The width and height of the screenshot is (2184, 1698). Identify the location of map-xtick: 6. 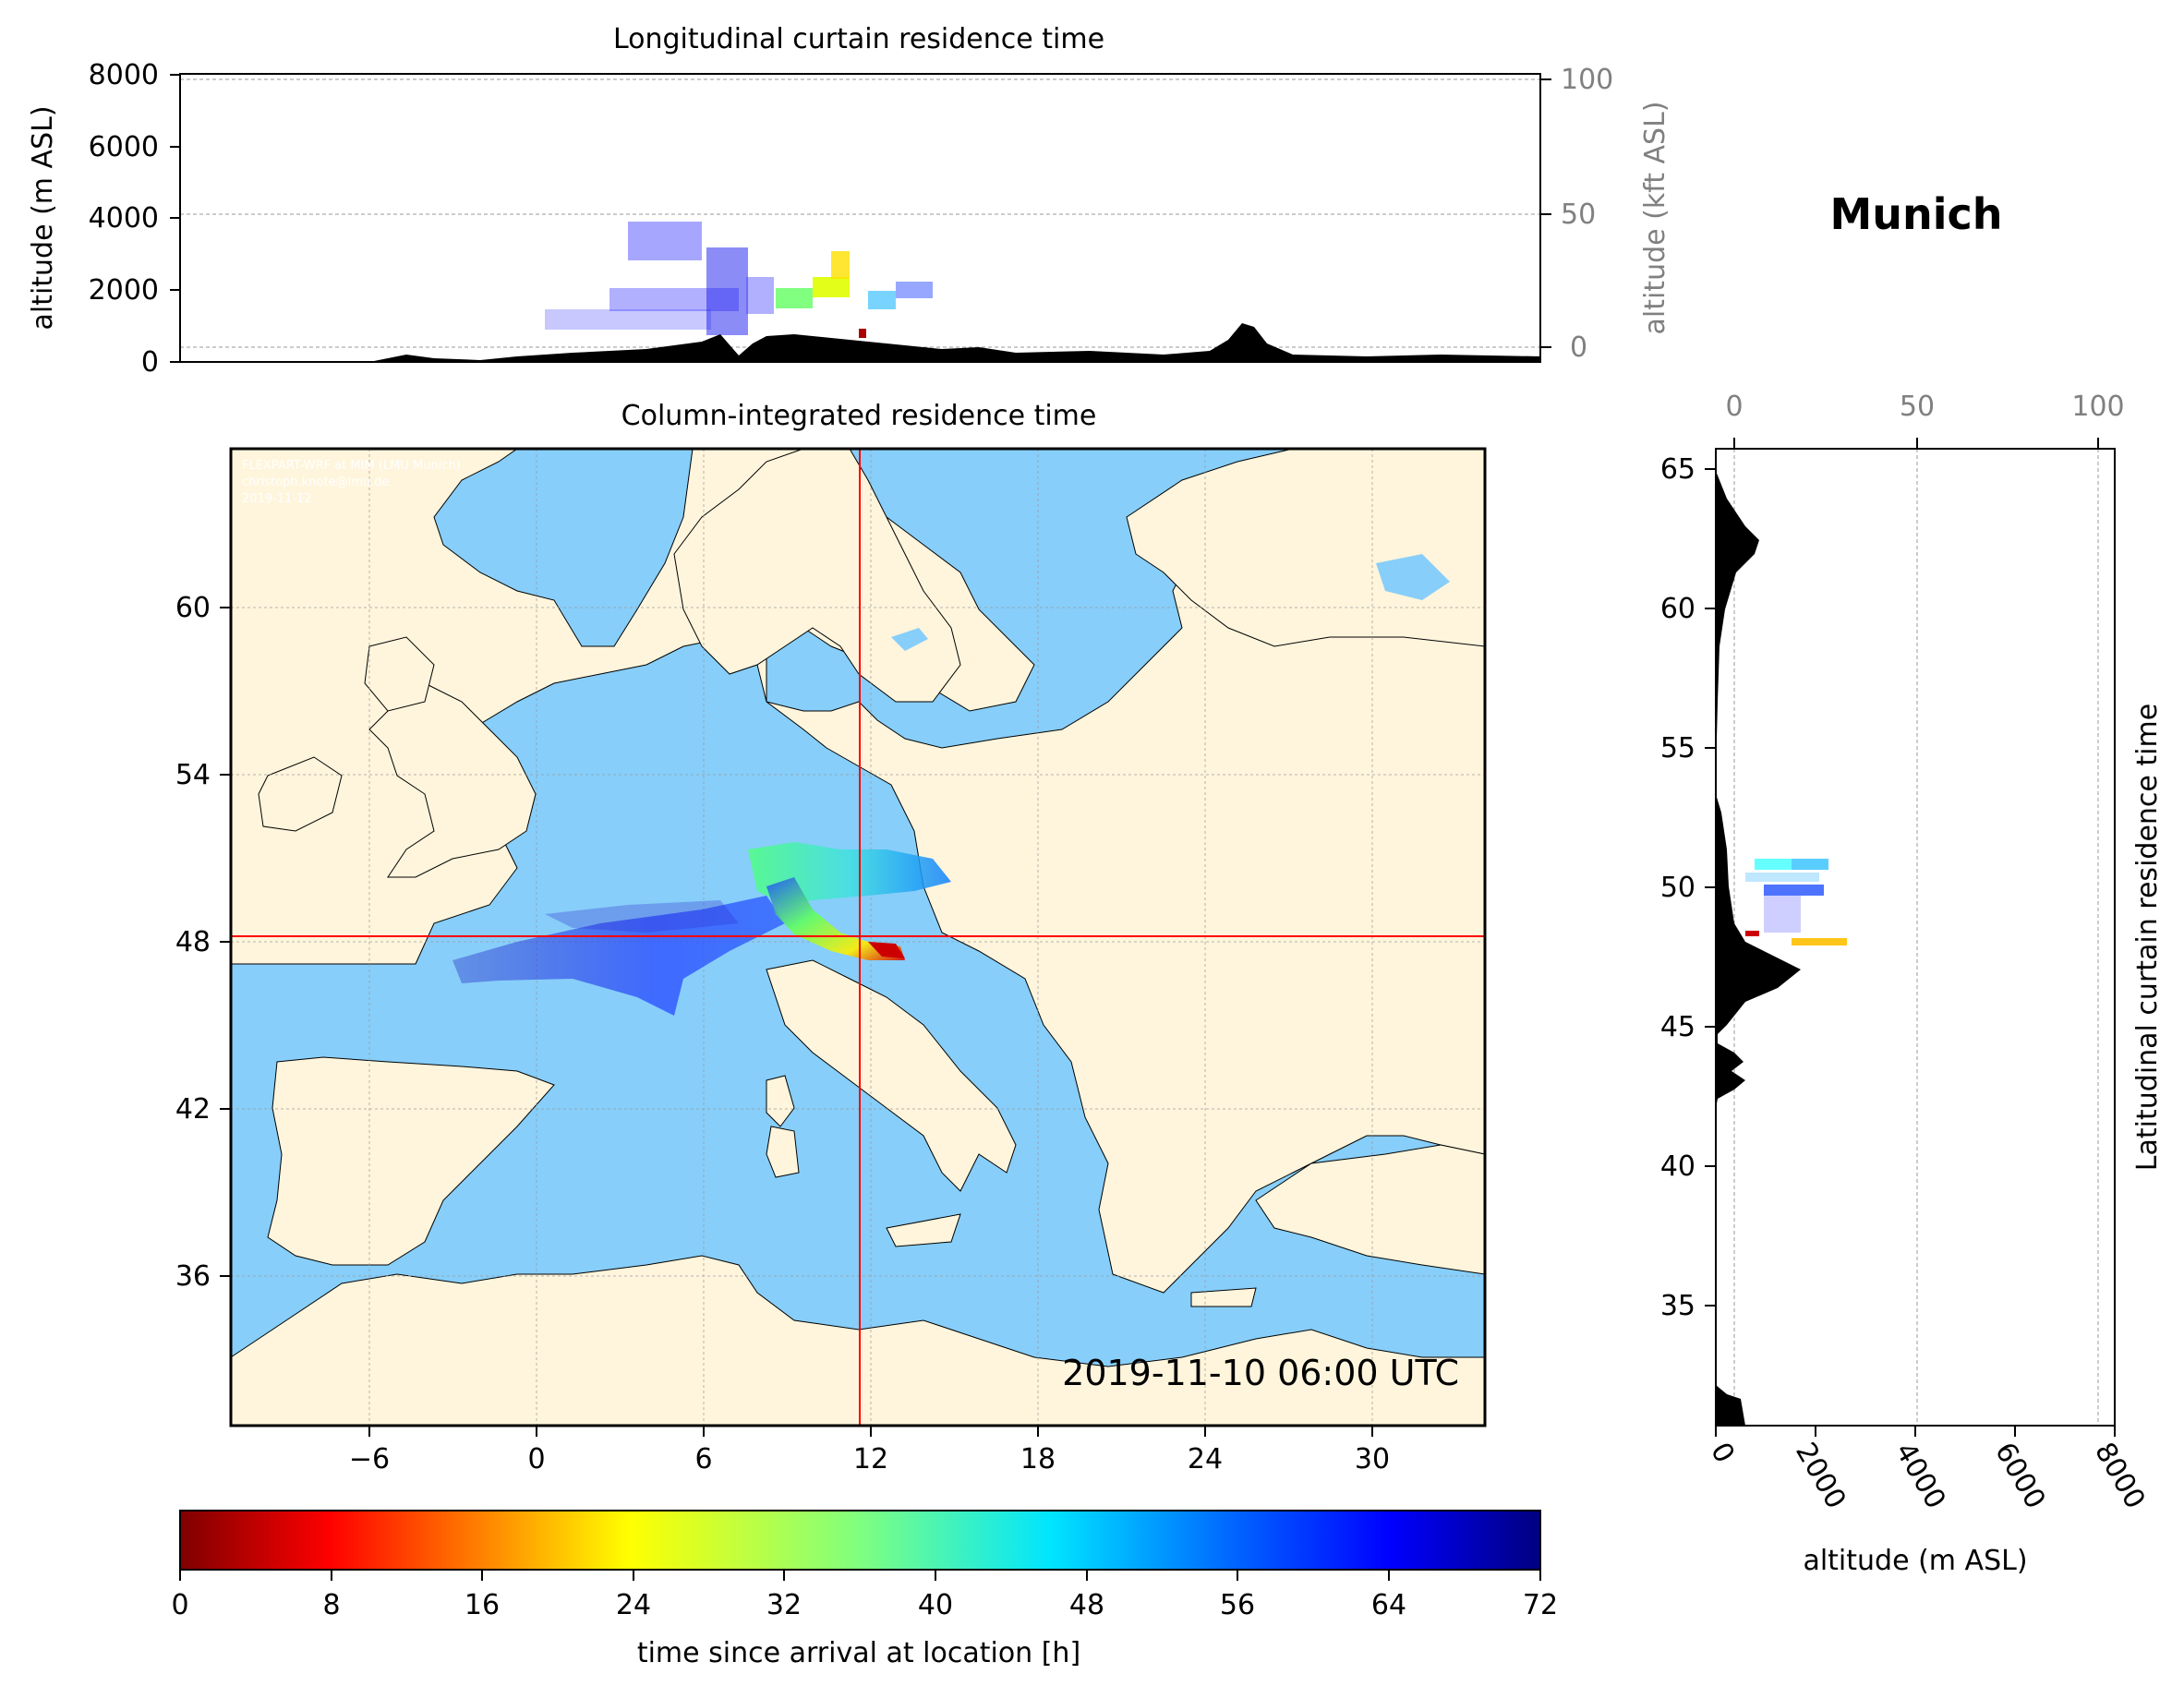
(703, 1459).